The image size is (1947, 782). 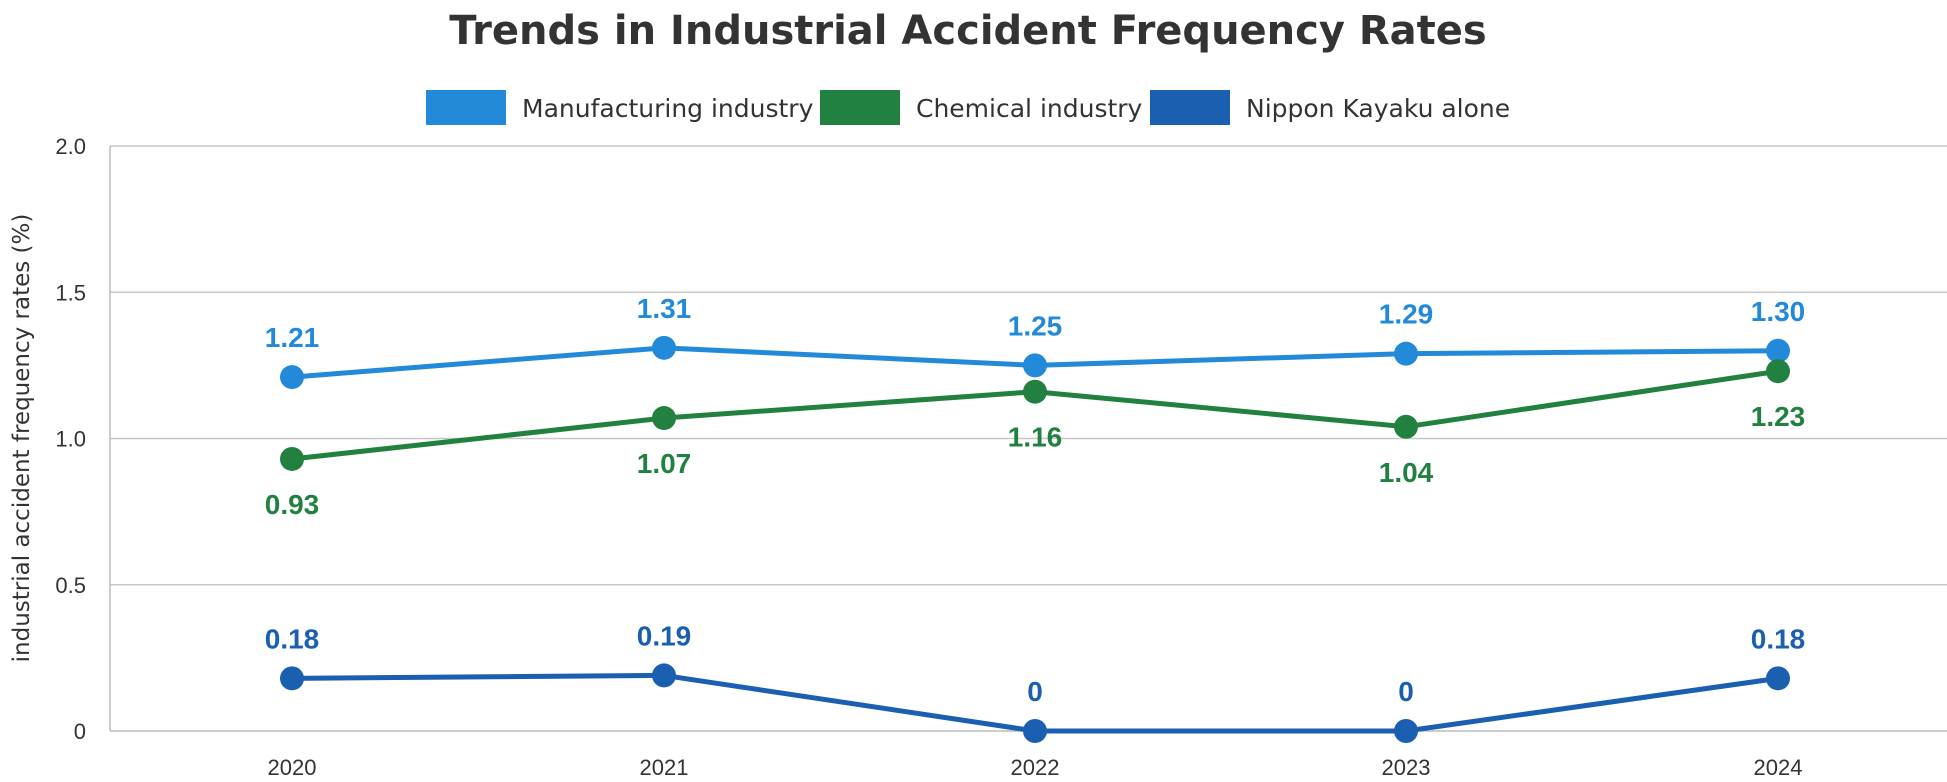 What do you see at coordinates (1406, 767) in the screenshot?
I see `x-tick-label: 2023` at bounding box center [1406, 767].